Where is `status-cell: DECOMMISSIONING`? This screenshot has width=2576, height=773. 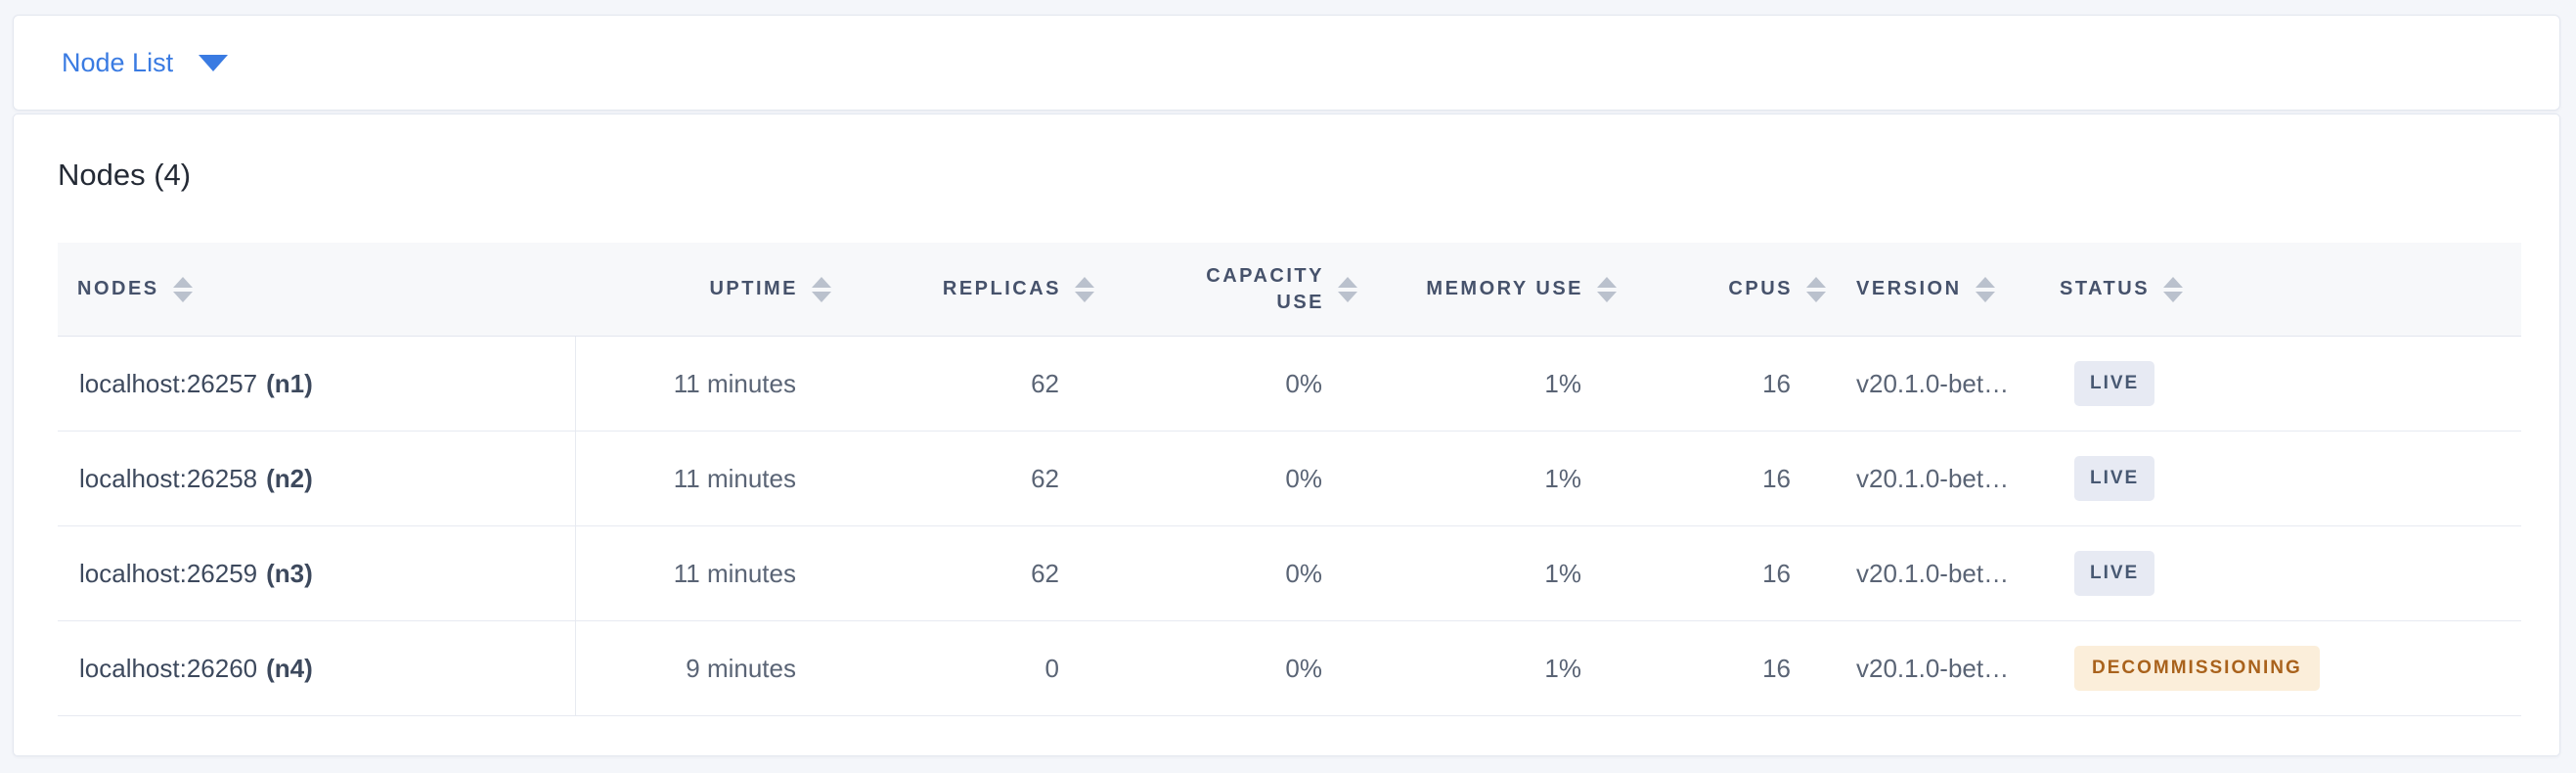
status-cell: DECOMMISSIONING is located at coordinates (2290, 668).